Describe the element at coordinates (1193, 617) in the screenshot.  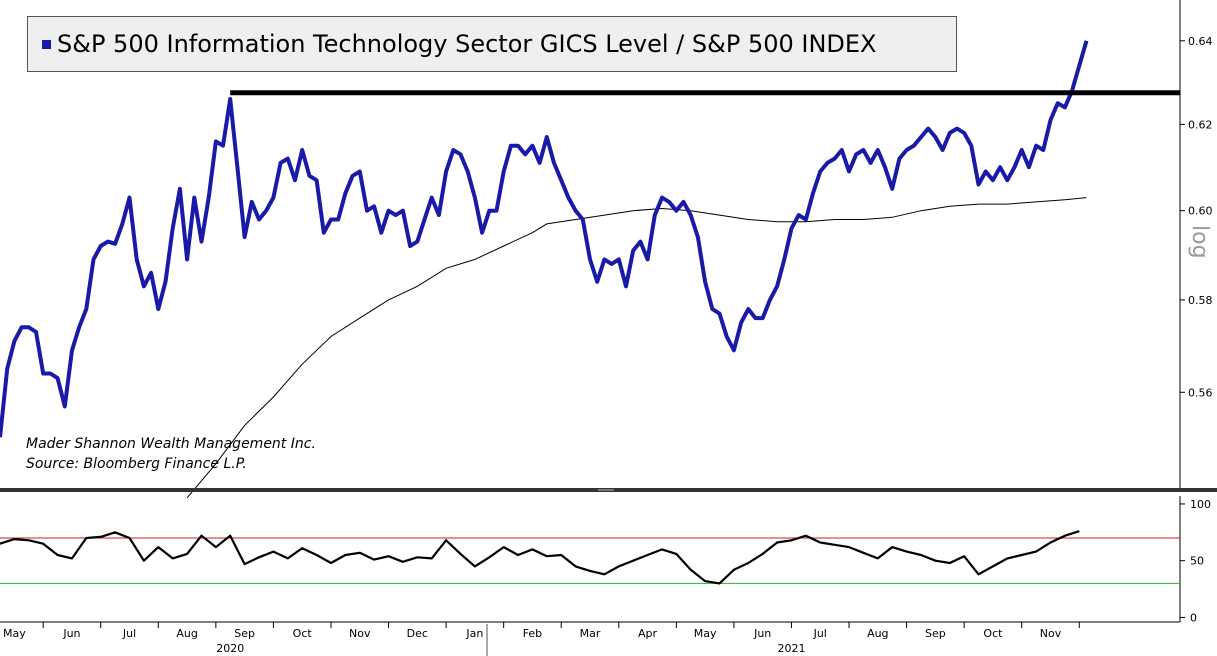
I see `rsi-y-tick-label: 0` at that location.